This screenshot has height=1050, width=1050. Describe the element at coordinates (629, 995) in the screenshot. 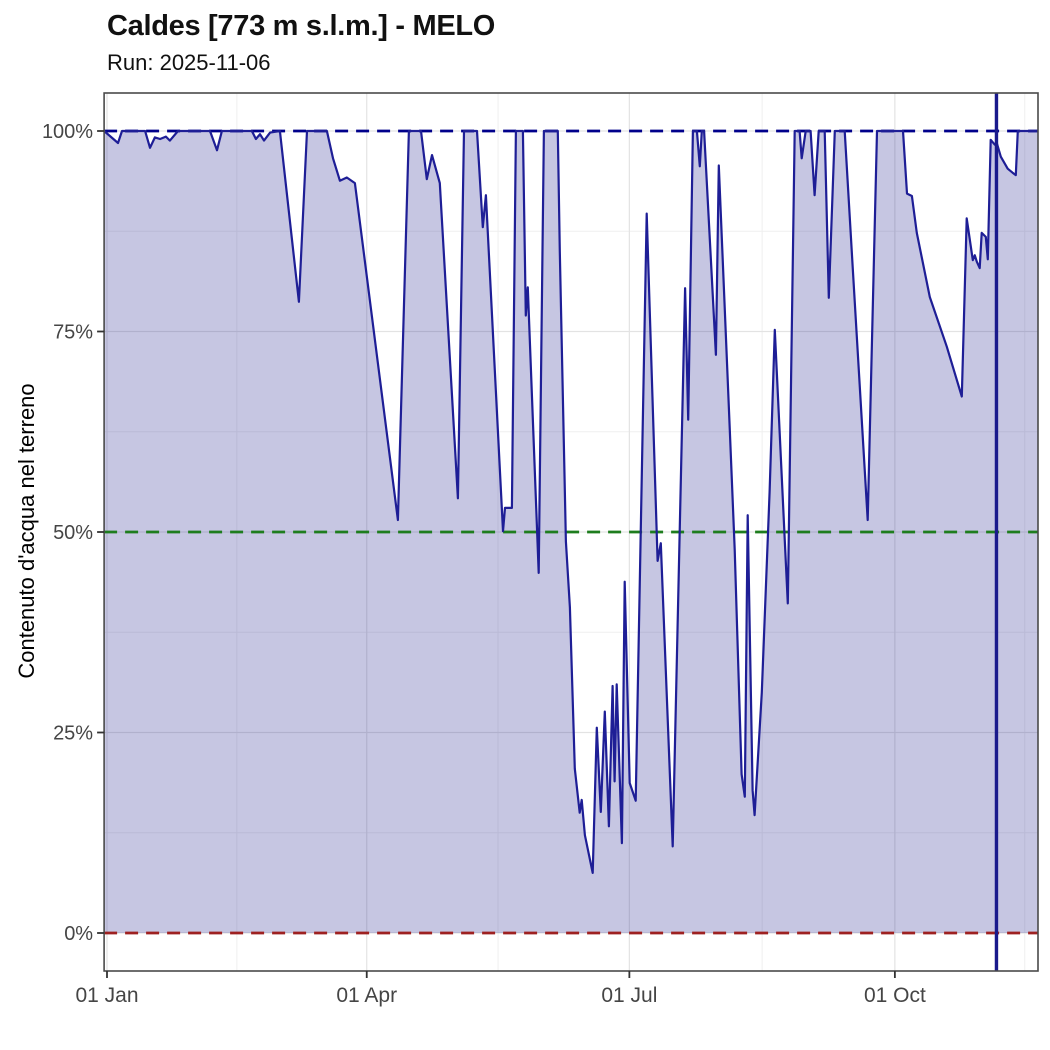

I see `x-tick-label: 01 Jul` at that location.